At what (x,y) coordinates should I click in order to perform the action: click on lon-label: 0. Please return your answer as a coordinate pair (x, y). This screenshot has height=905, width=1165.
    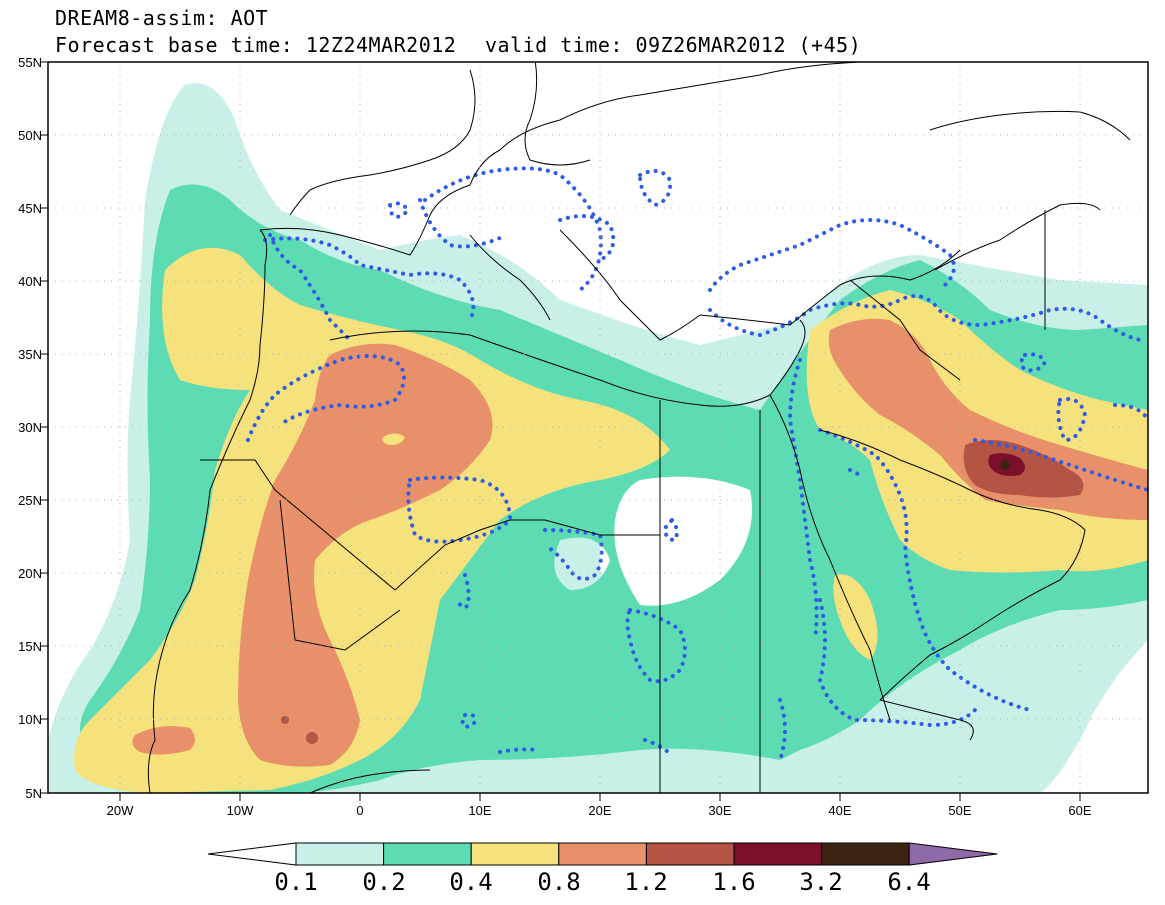
    Looking at the image, I should click on (359, 810).